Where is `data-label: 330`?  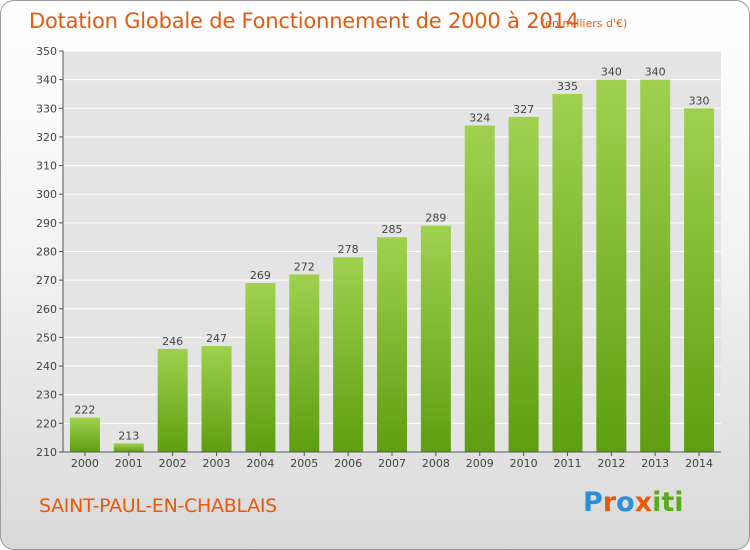 data-label: 330 is located at coordinates (699, 100).